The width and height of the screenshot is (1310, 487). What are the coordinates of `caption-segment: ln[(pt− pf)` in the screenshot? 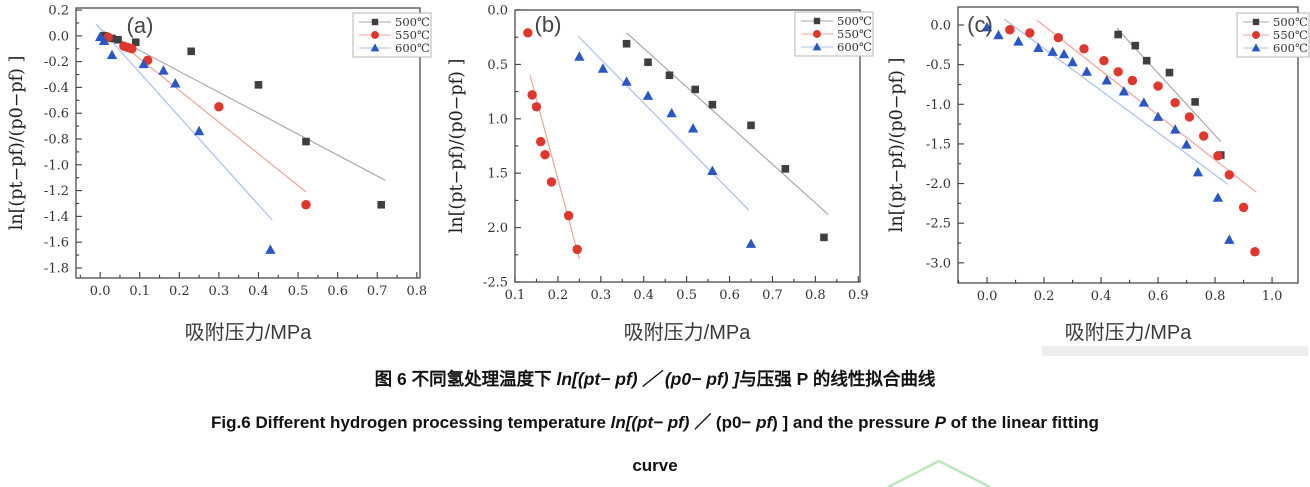 It's located at (650, 422).